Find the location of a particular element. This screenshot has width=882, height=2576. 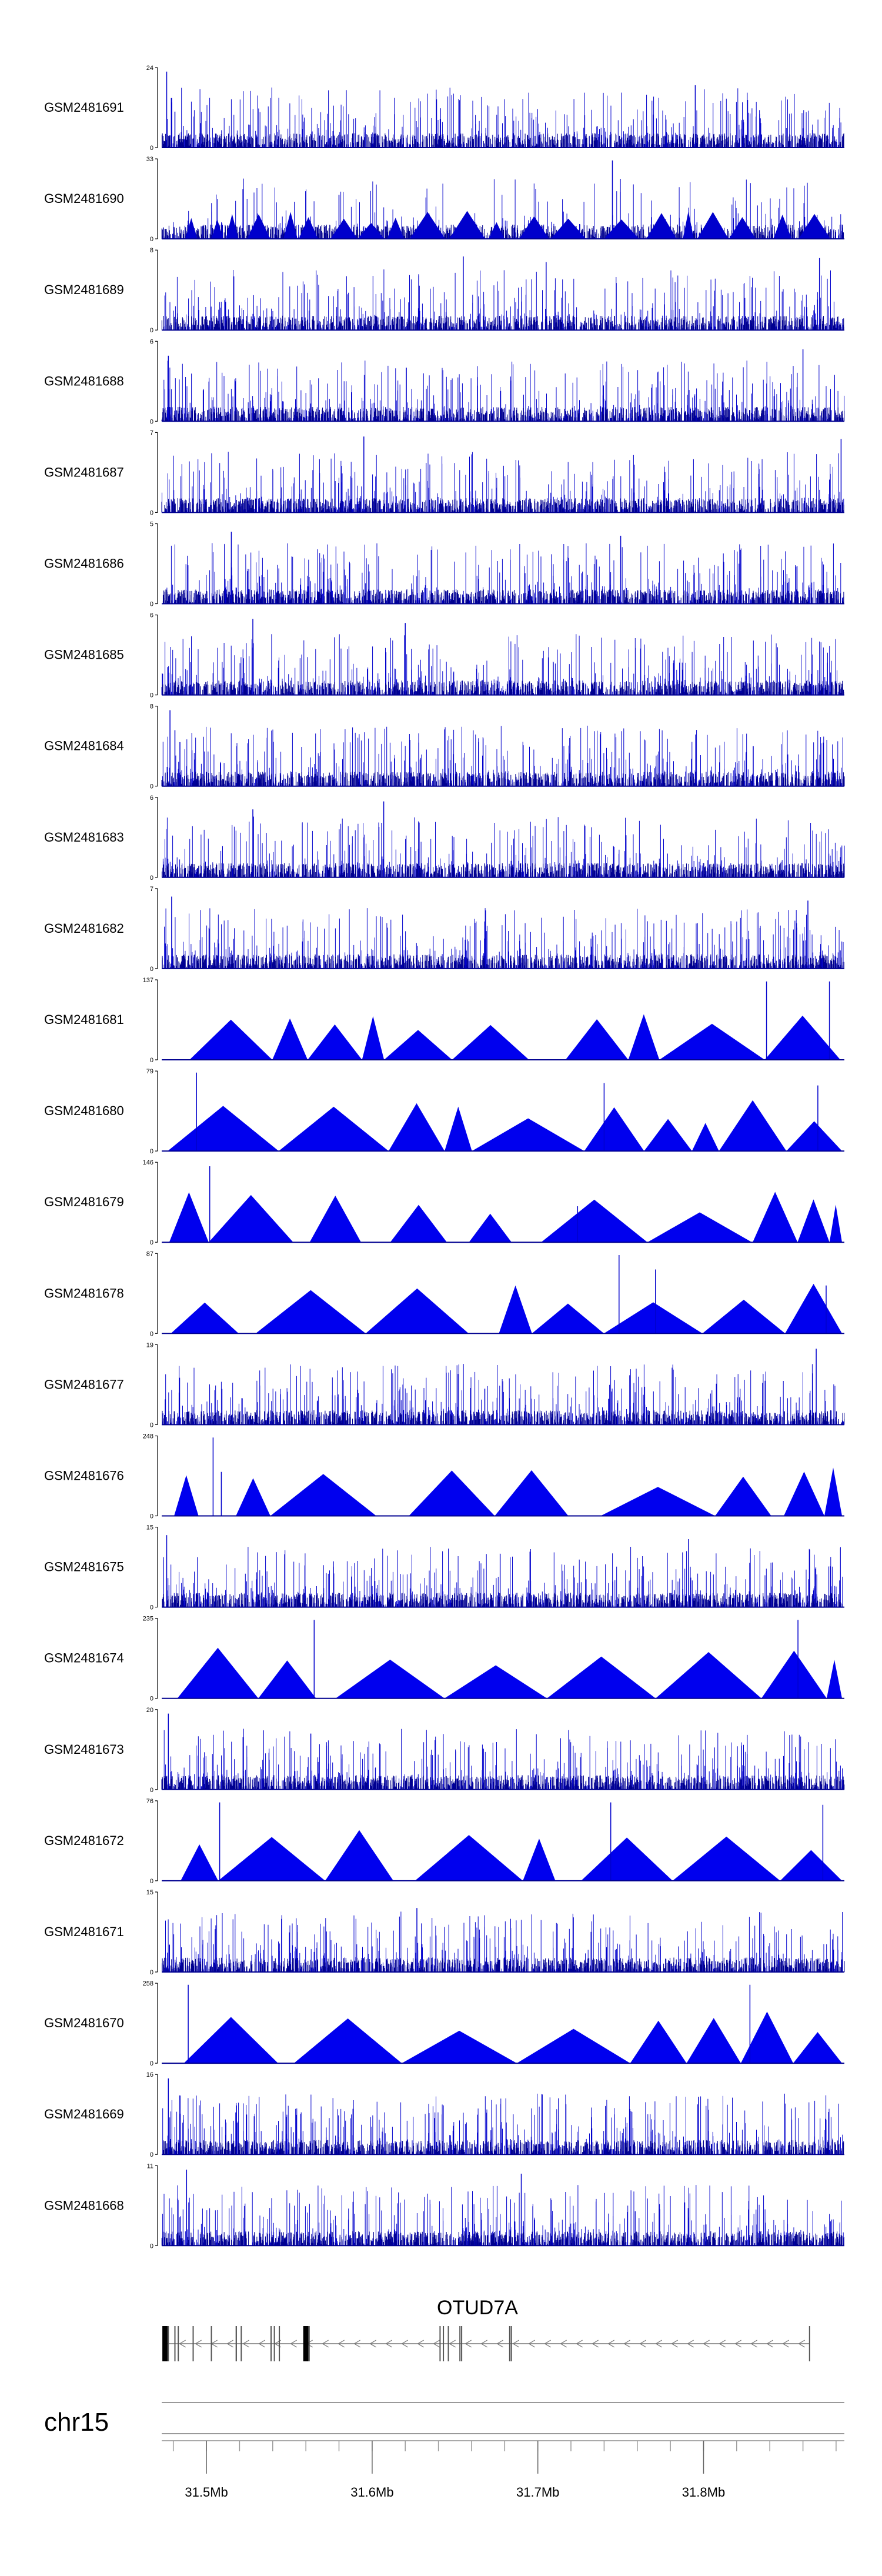

track-GSM2481672: GSM2481672 76 0 is located at coordinates (444, 1841).